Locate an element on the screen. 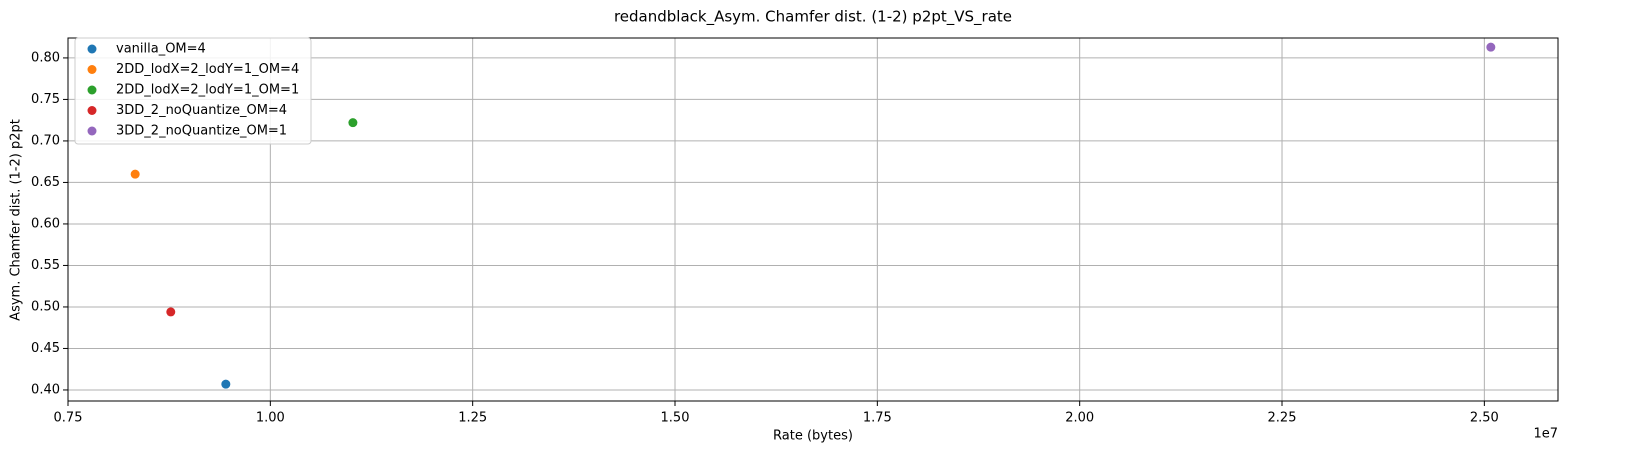 The width and height of the screenshot is (1630, 474). x-axis-label: Rate (bytes) is located at coordinates (813, 436).